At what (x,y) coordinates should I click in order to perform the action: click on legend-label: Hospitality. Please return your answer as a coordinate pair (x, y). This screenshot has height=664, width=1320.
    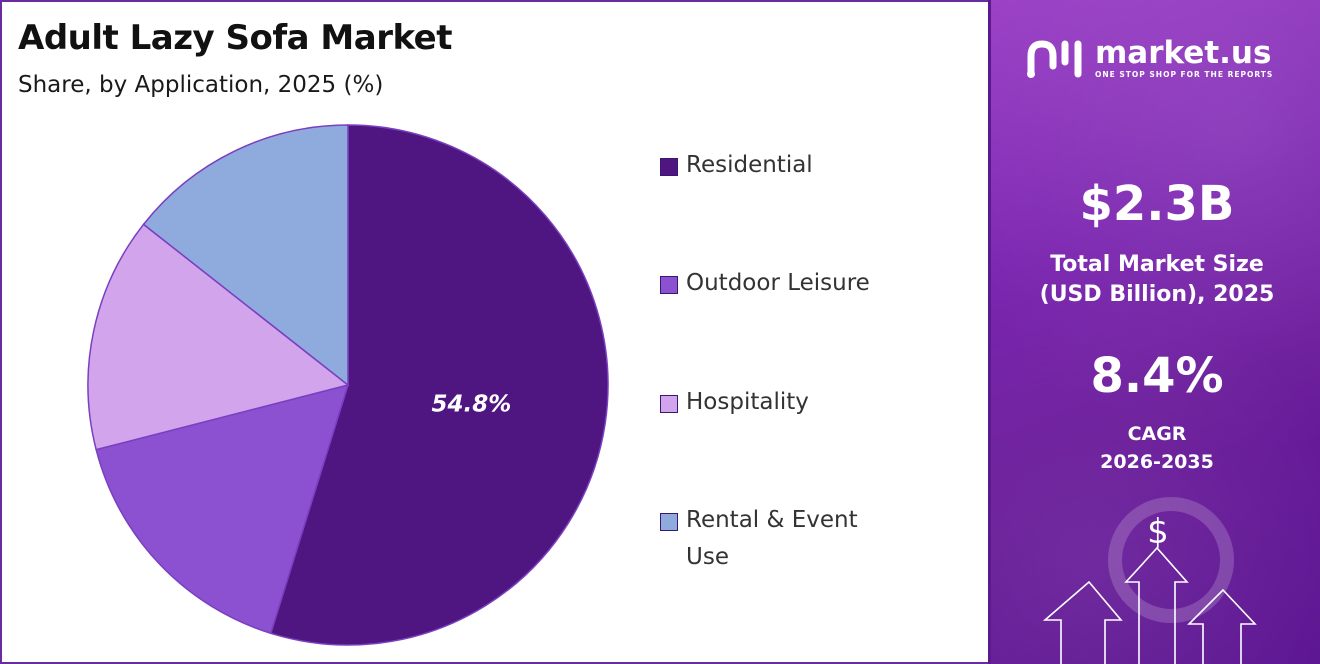
    Looking at the image, I should click on (747, 402).